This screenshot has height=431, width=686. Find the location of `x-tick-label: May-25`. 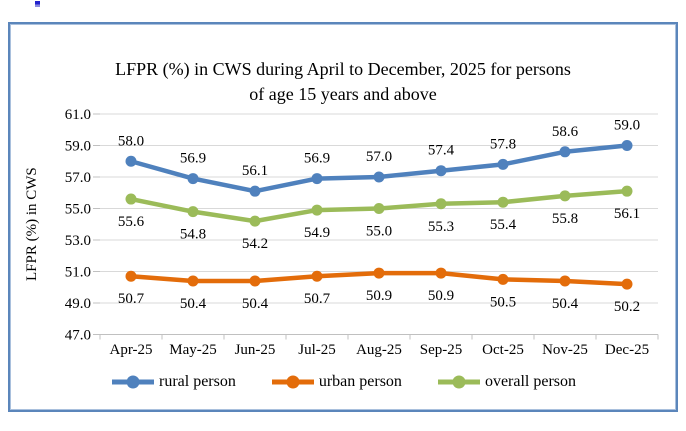

x-tick-label: May-25 is located at coordinates (193, 350).